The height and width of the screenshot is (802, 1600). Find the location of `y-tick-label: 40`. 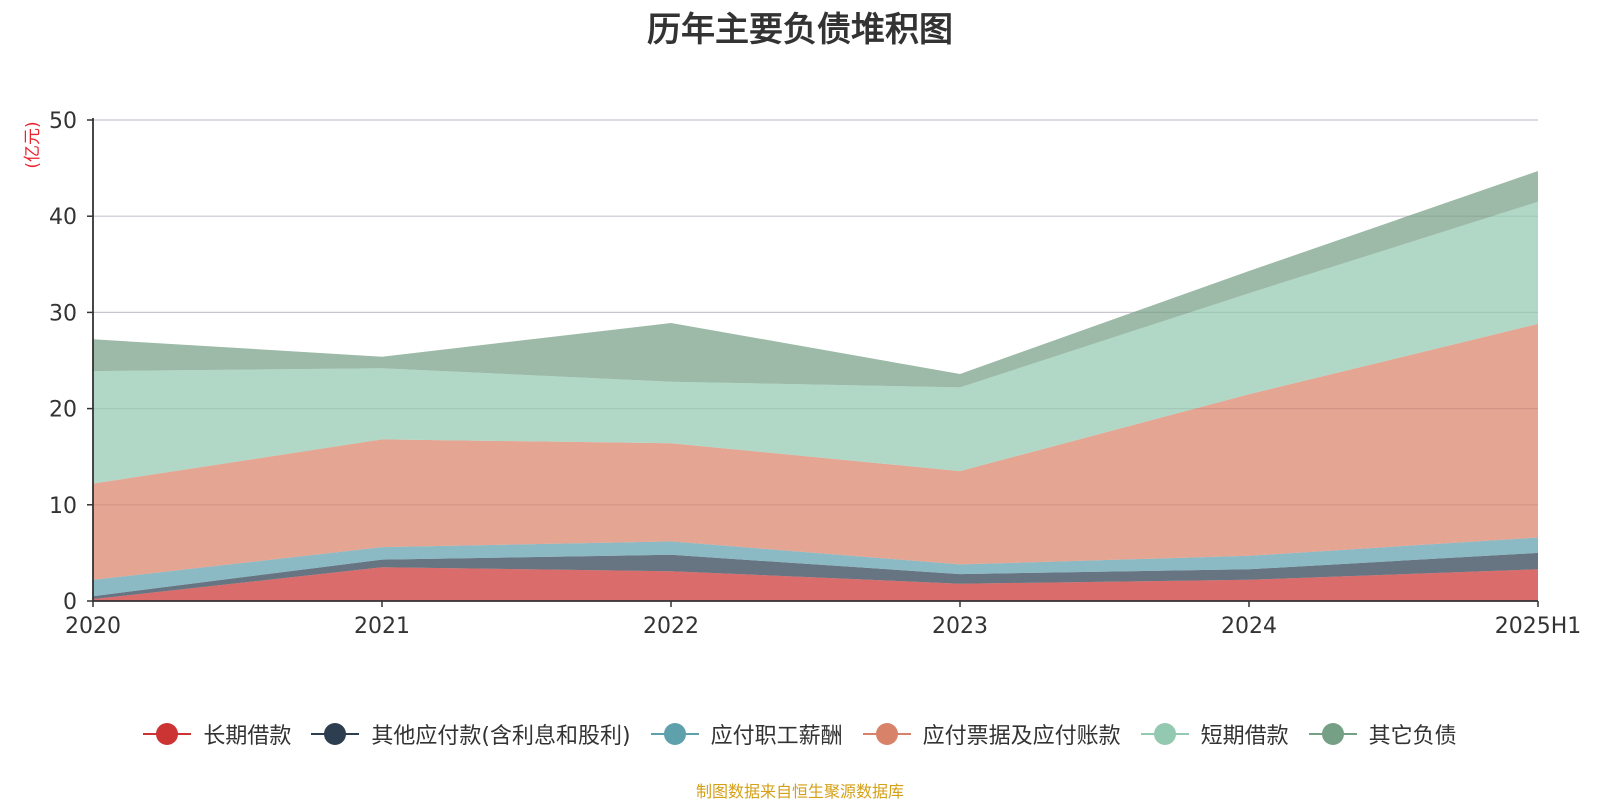

y-tick-label: 40 is located at coordinates (63, 217).